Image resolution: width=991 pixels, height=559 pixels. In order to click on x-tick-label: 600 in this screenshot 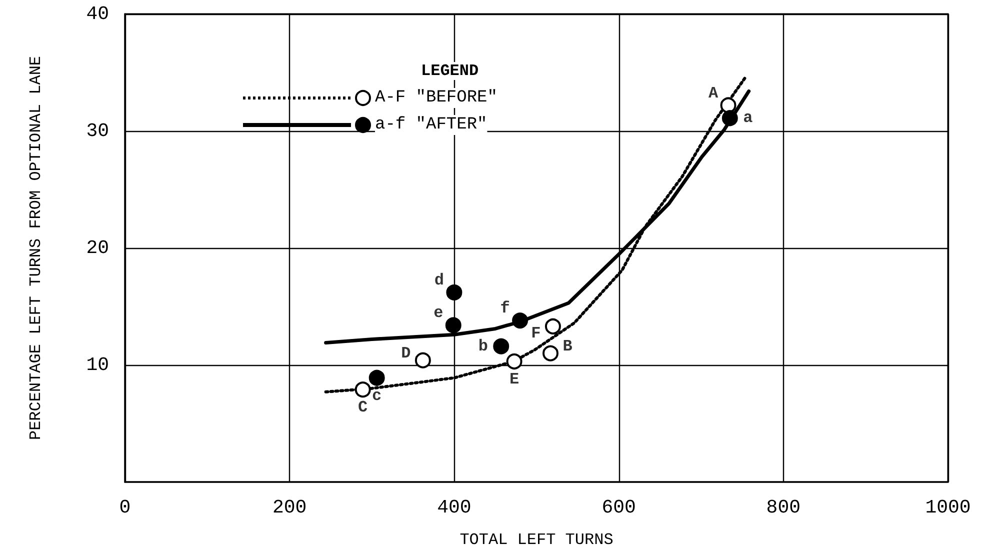, I will do `click(619, 507)`.